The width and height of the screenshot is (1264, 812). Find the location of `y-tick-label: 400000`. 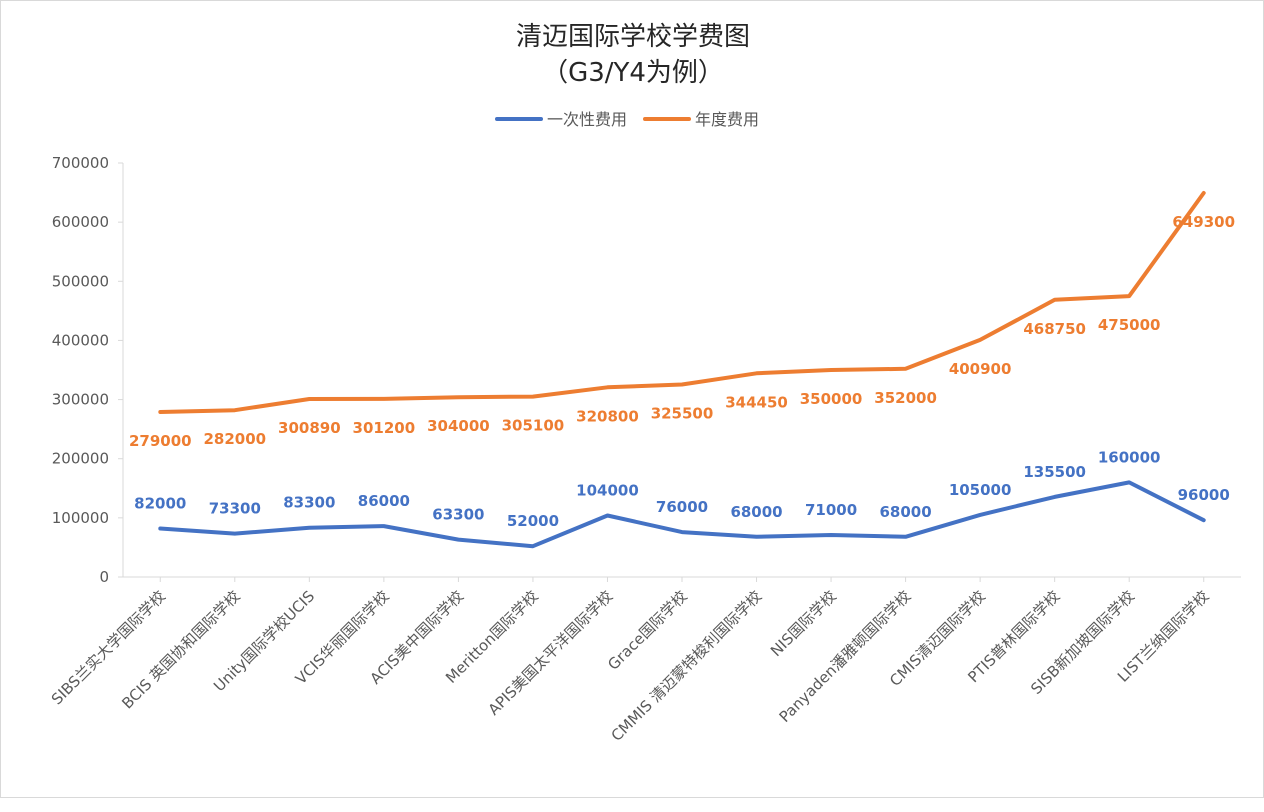

y-tick-label: 400000 is located at coordinates (80, 340).